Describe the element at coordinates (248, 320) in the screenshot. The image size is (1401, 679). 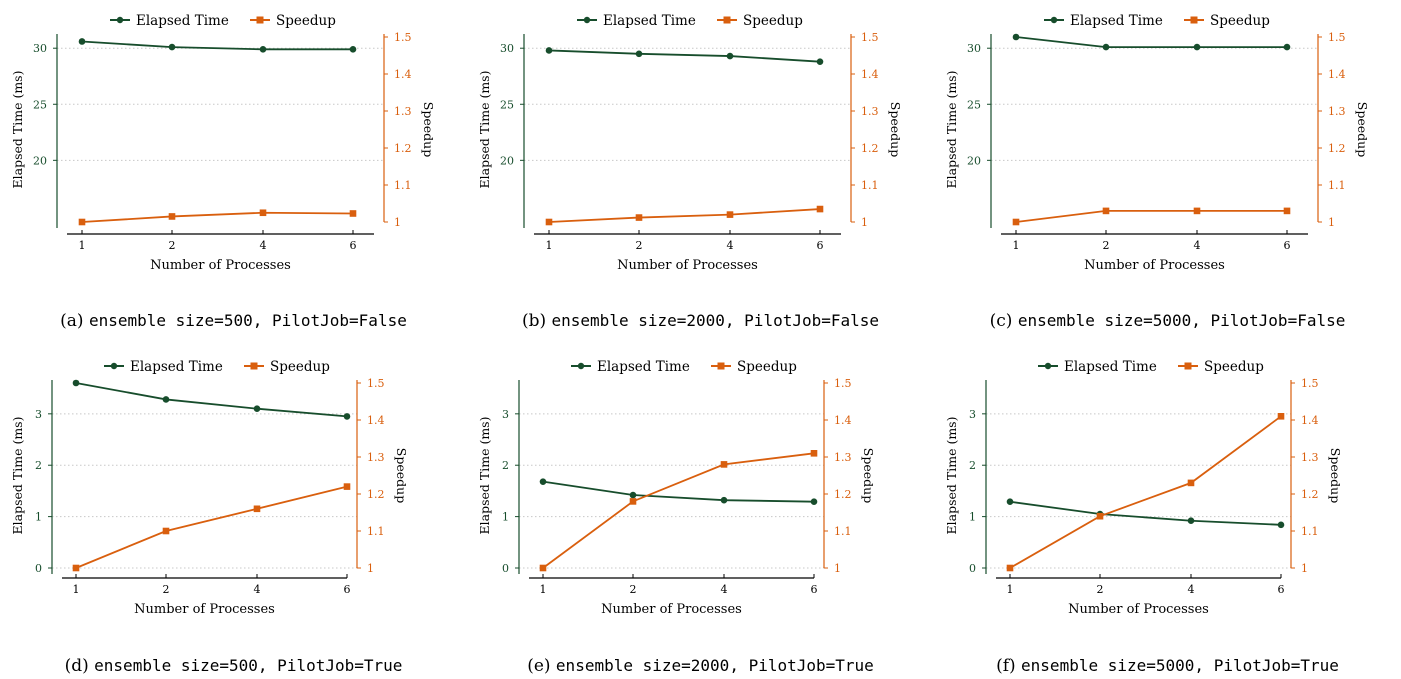
I see `caption-code: ensemble size=500, PilotJob=False` at that location.